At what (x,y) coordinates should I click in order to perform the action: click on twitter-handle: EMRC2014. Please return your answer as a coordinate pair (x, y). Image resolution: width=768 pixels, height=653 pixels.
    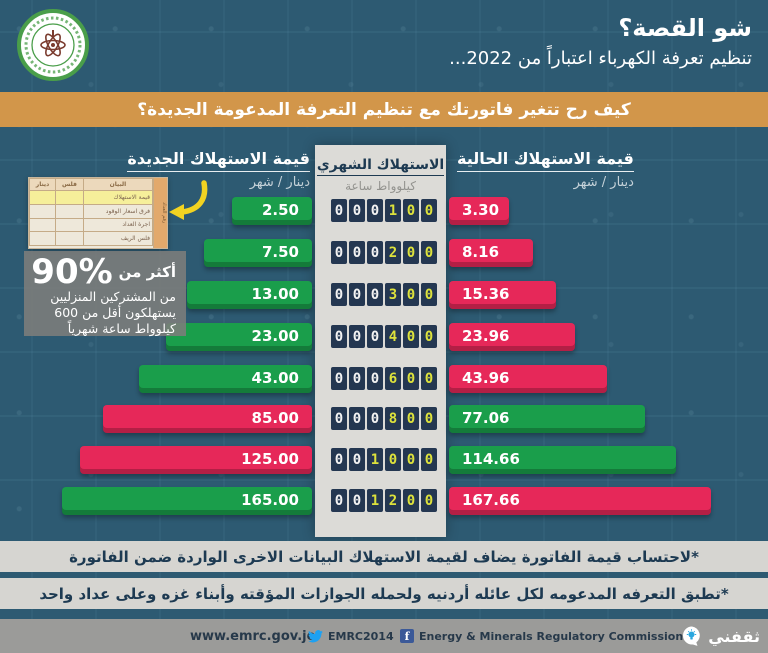
    Looking at the image, I should click on (351, 636).